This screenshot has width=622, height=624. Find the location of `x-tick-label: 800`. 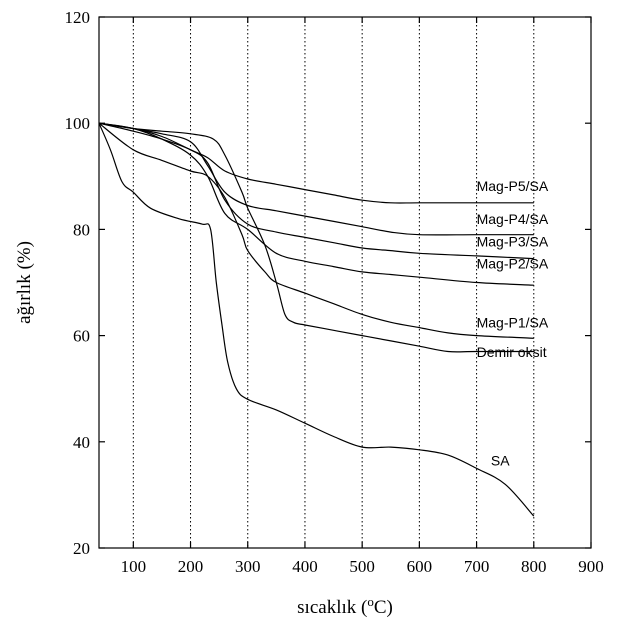

x-tick-label: 800 is located at coordinates (534, 566).